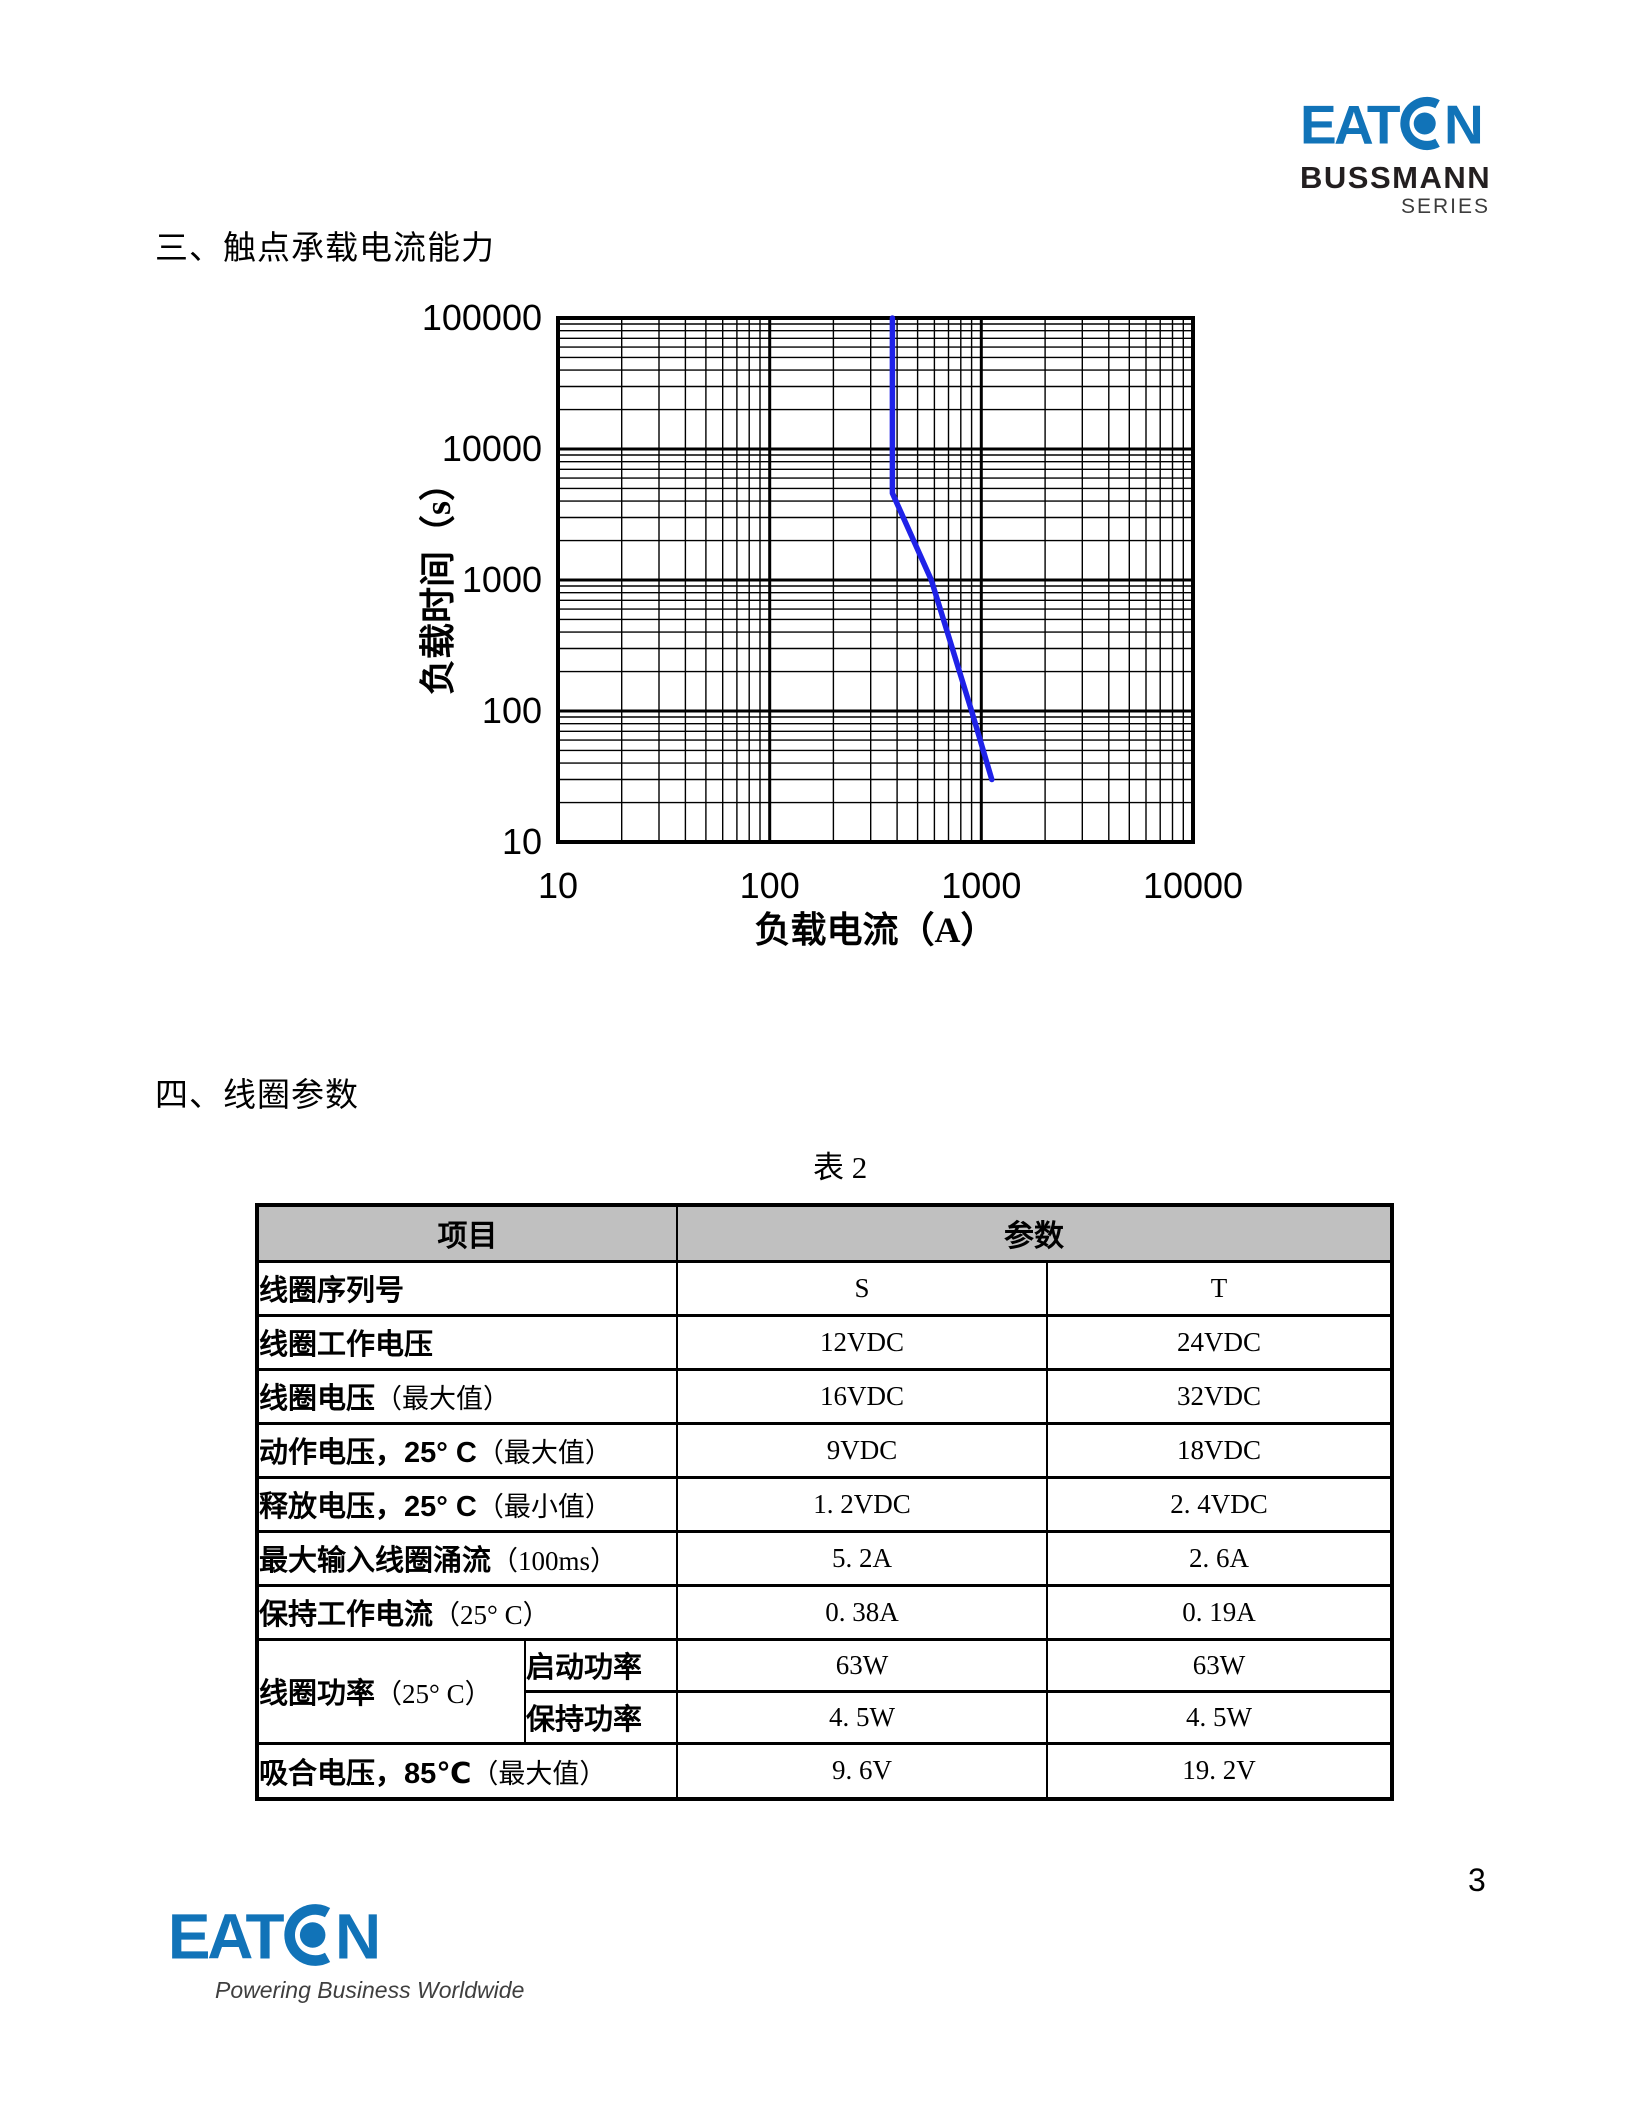  Describe the element at coordinates (1219, 1665) in the screenshot. I see `value-t: 63W` at that location.